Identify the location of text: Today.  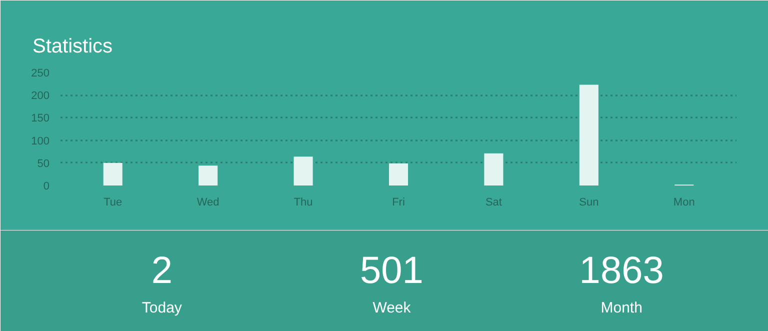
(162, 307).